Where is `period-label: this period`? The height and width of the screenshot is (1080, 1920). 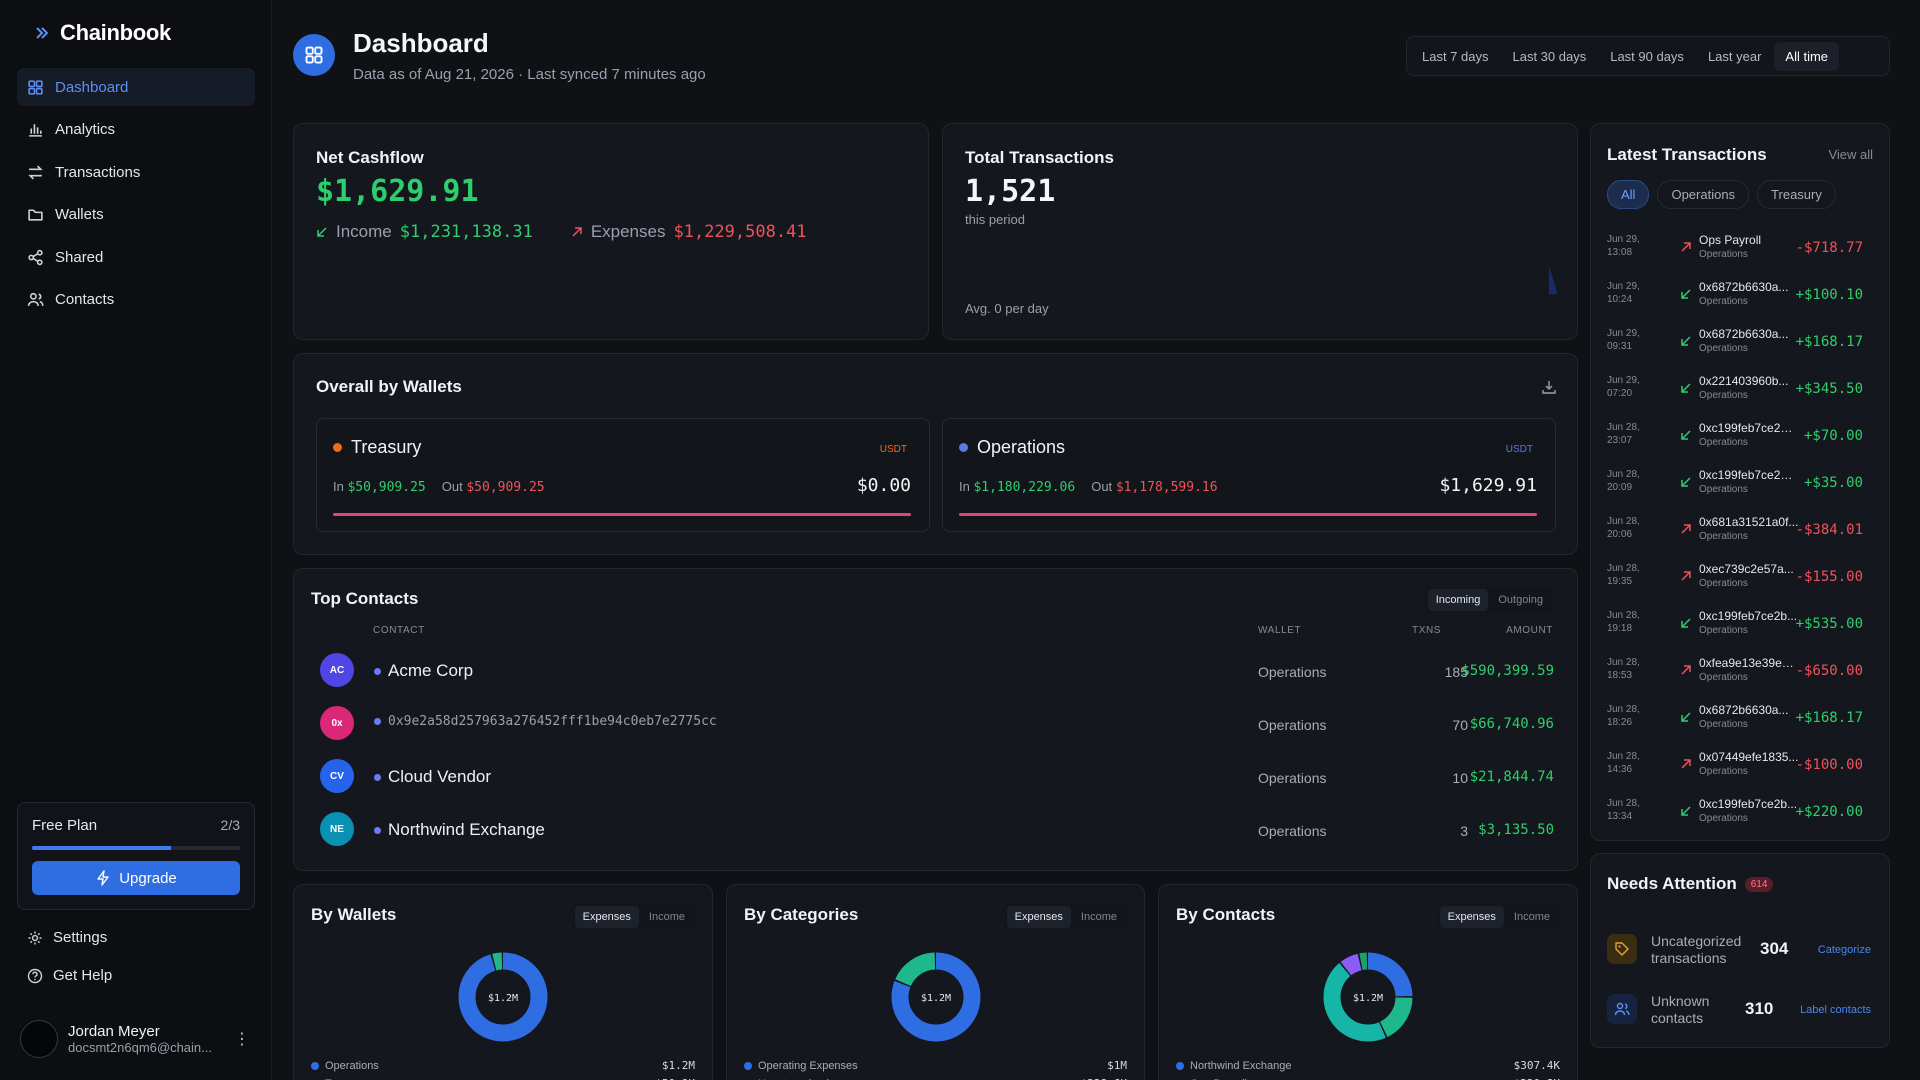 period-label: this period is located at coordinates (995, 219).